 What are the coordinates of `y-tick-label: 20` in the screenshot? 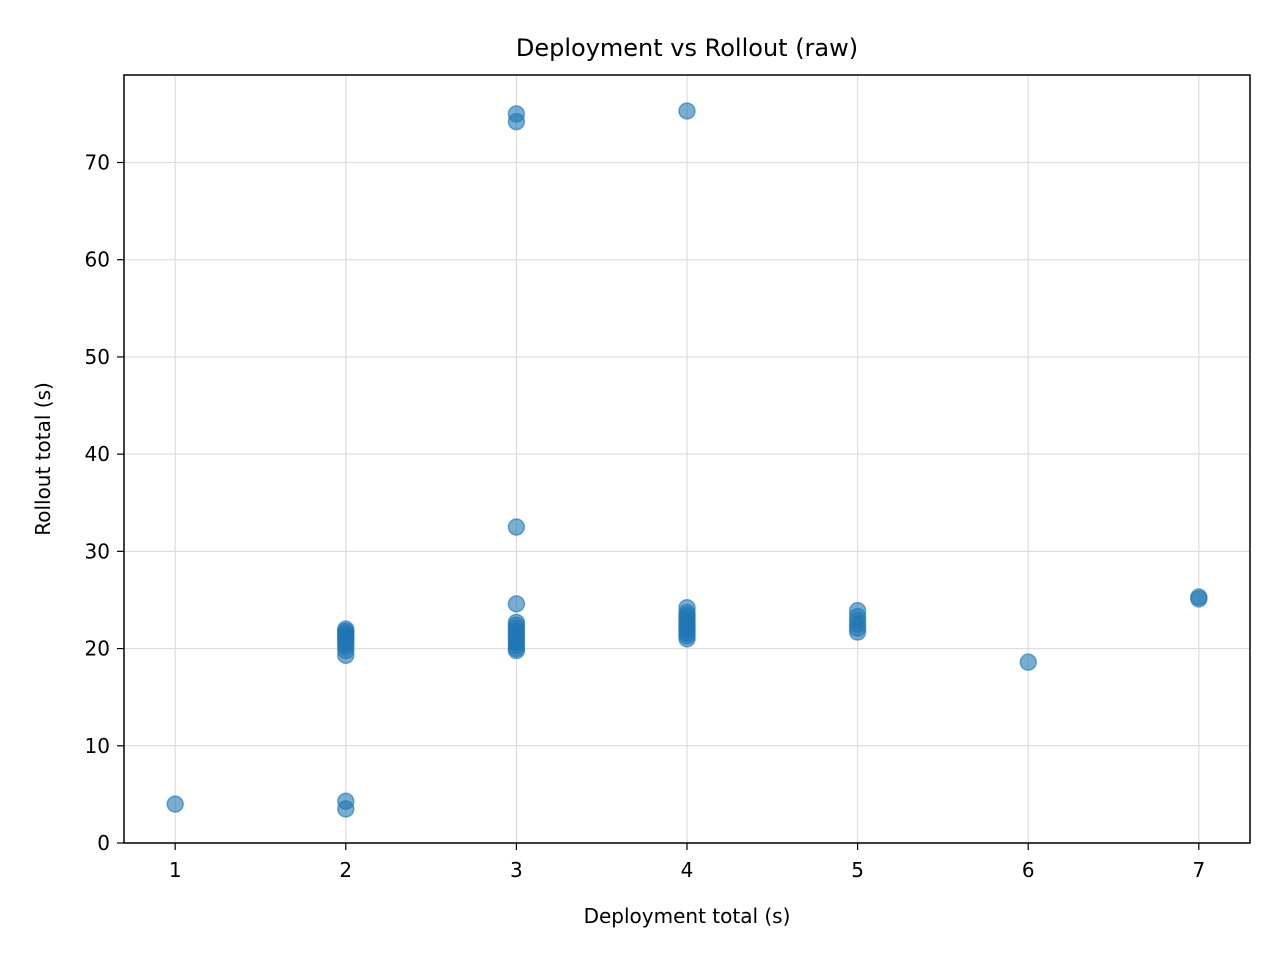 It's located at (97, 649).